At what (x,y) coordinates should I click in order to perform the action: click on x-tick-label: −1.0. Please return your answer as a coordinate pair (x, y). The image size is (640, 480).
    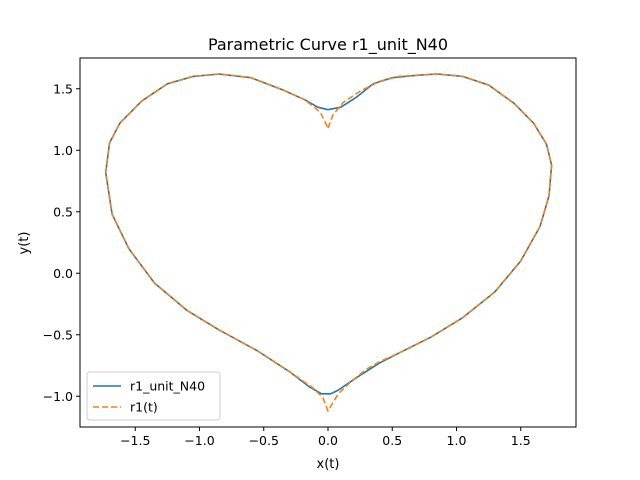
    Looking at the image, I should click on (199, 440).